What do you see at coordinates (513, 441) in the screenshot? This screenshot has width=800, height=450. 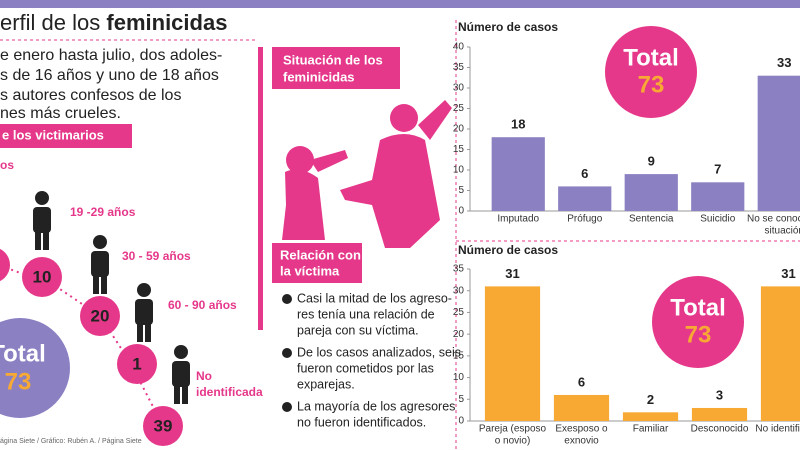 I see `x-tick-label: o novio)` at bounding box center [513, 441].